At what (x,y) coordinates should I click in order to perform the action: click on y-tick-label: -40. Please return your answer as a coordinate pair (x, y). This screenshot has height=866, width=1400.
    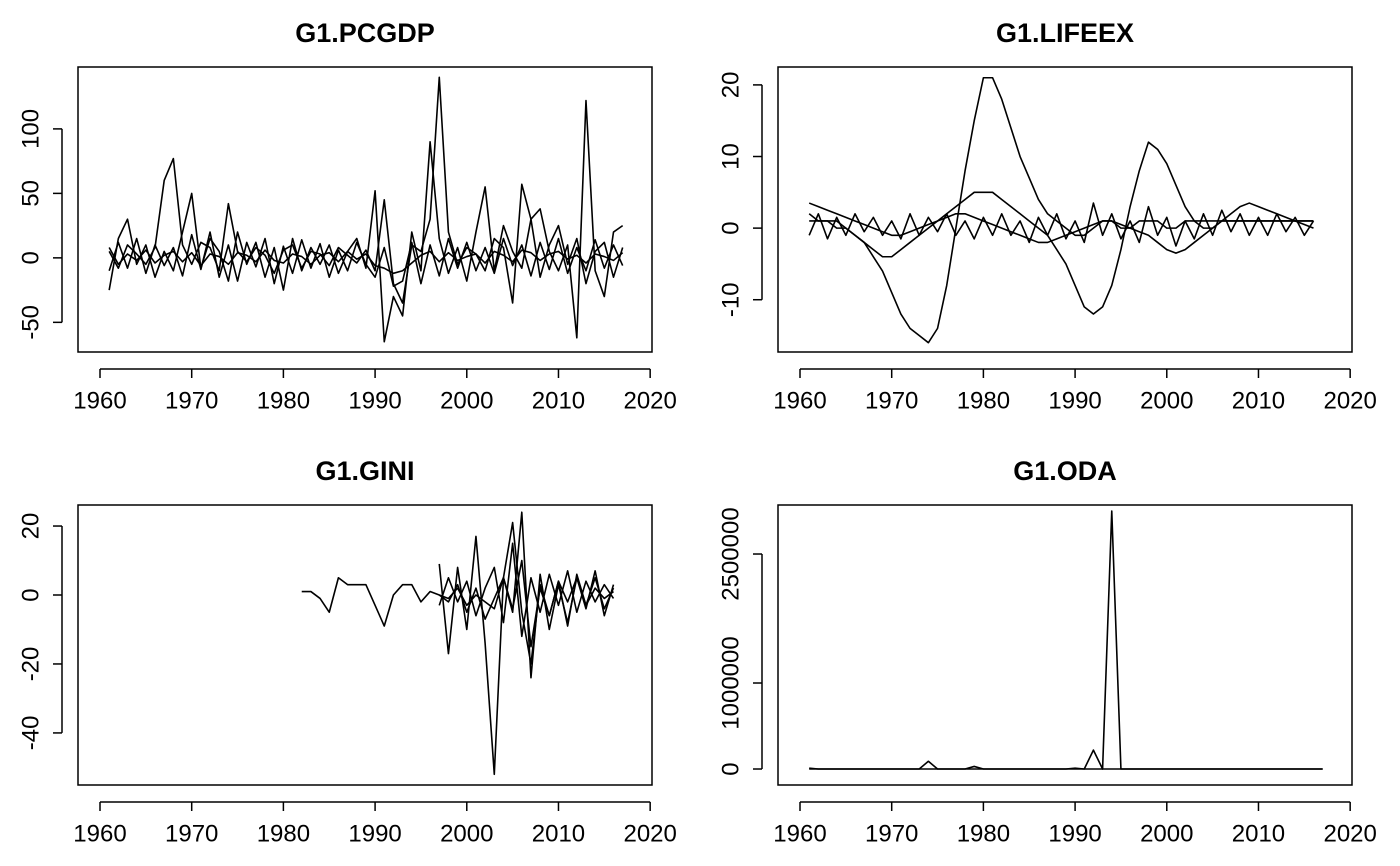
    Looking at the image, I should click on (30, 733).